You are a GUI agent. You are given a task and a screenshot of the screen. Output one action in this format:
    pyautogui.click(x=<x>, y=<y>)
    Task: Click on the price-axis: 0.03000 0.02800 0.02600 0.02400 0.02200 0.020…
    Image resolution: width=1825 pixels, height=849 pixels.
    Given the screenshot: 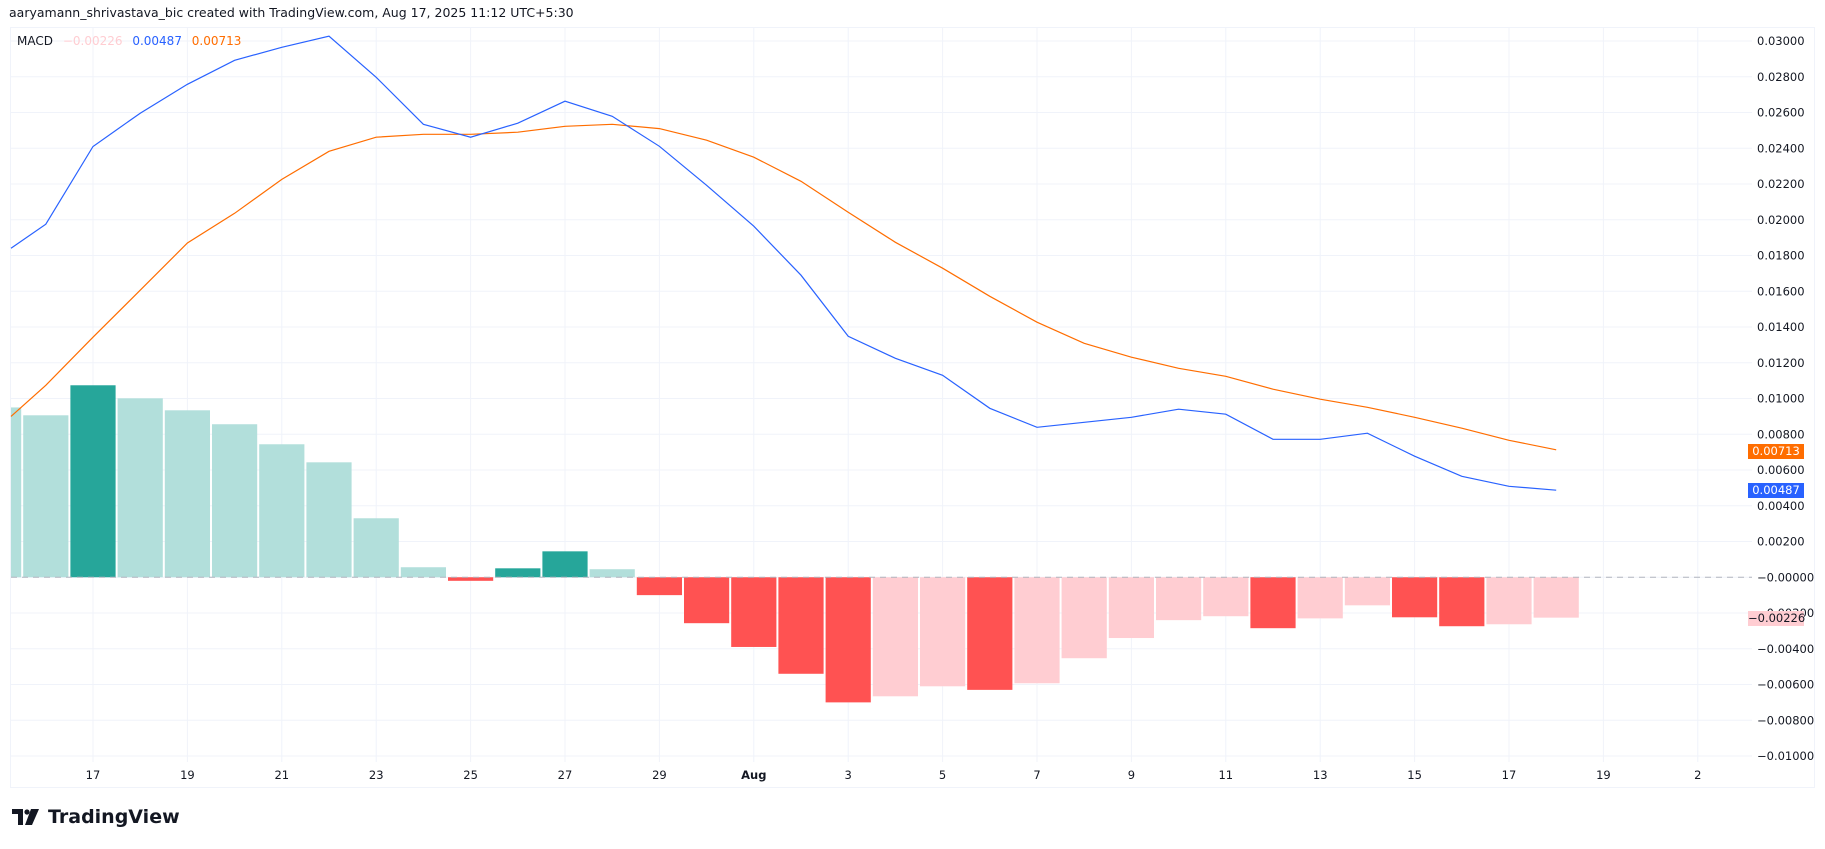 What is the action you would take?
    pyautogui.click(x=1785, y=398)
    